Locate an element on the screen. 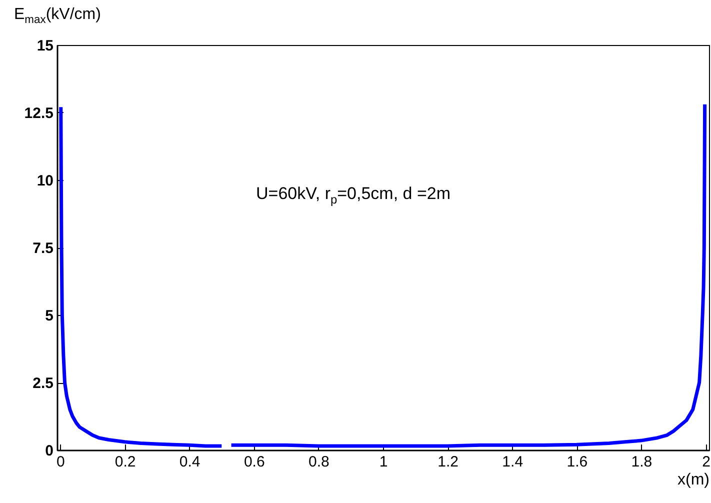 Image resolution: width=711 pixels, height=503 pixels. y-tick-label: 2.5 is located at coordinates (43, 383).